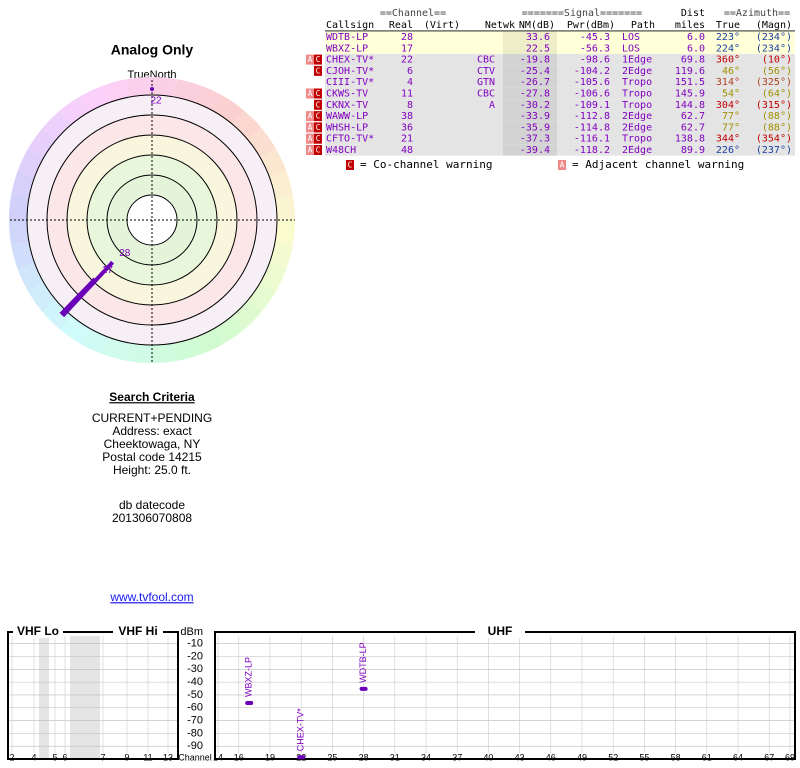  What do you see at coordinates (562, 165) in the screenshot?
I see `legend-badge` at bounding box center [562, 165].